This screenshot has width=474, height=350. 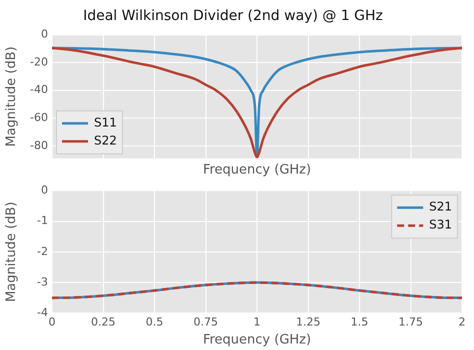 I want to click on x-tick-label: 0.25, so click(x=103, y=322).